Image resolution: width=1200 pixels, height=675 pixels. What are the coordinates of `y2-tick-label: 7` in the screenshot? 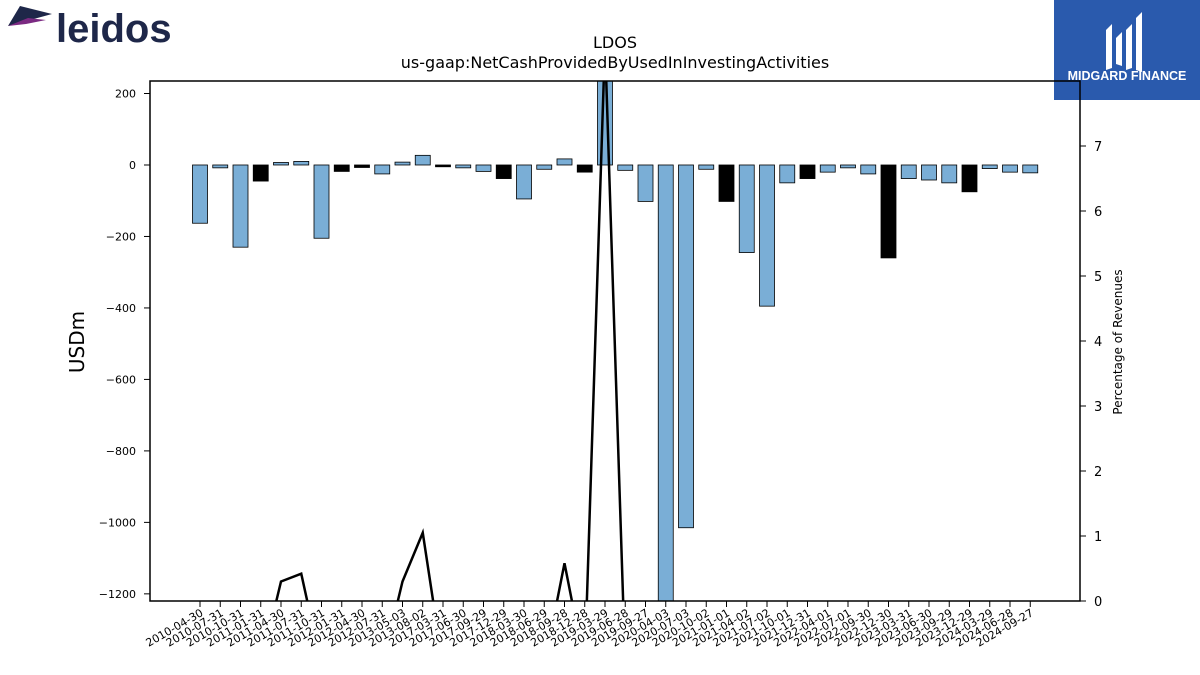 It's located at (1098, 147).